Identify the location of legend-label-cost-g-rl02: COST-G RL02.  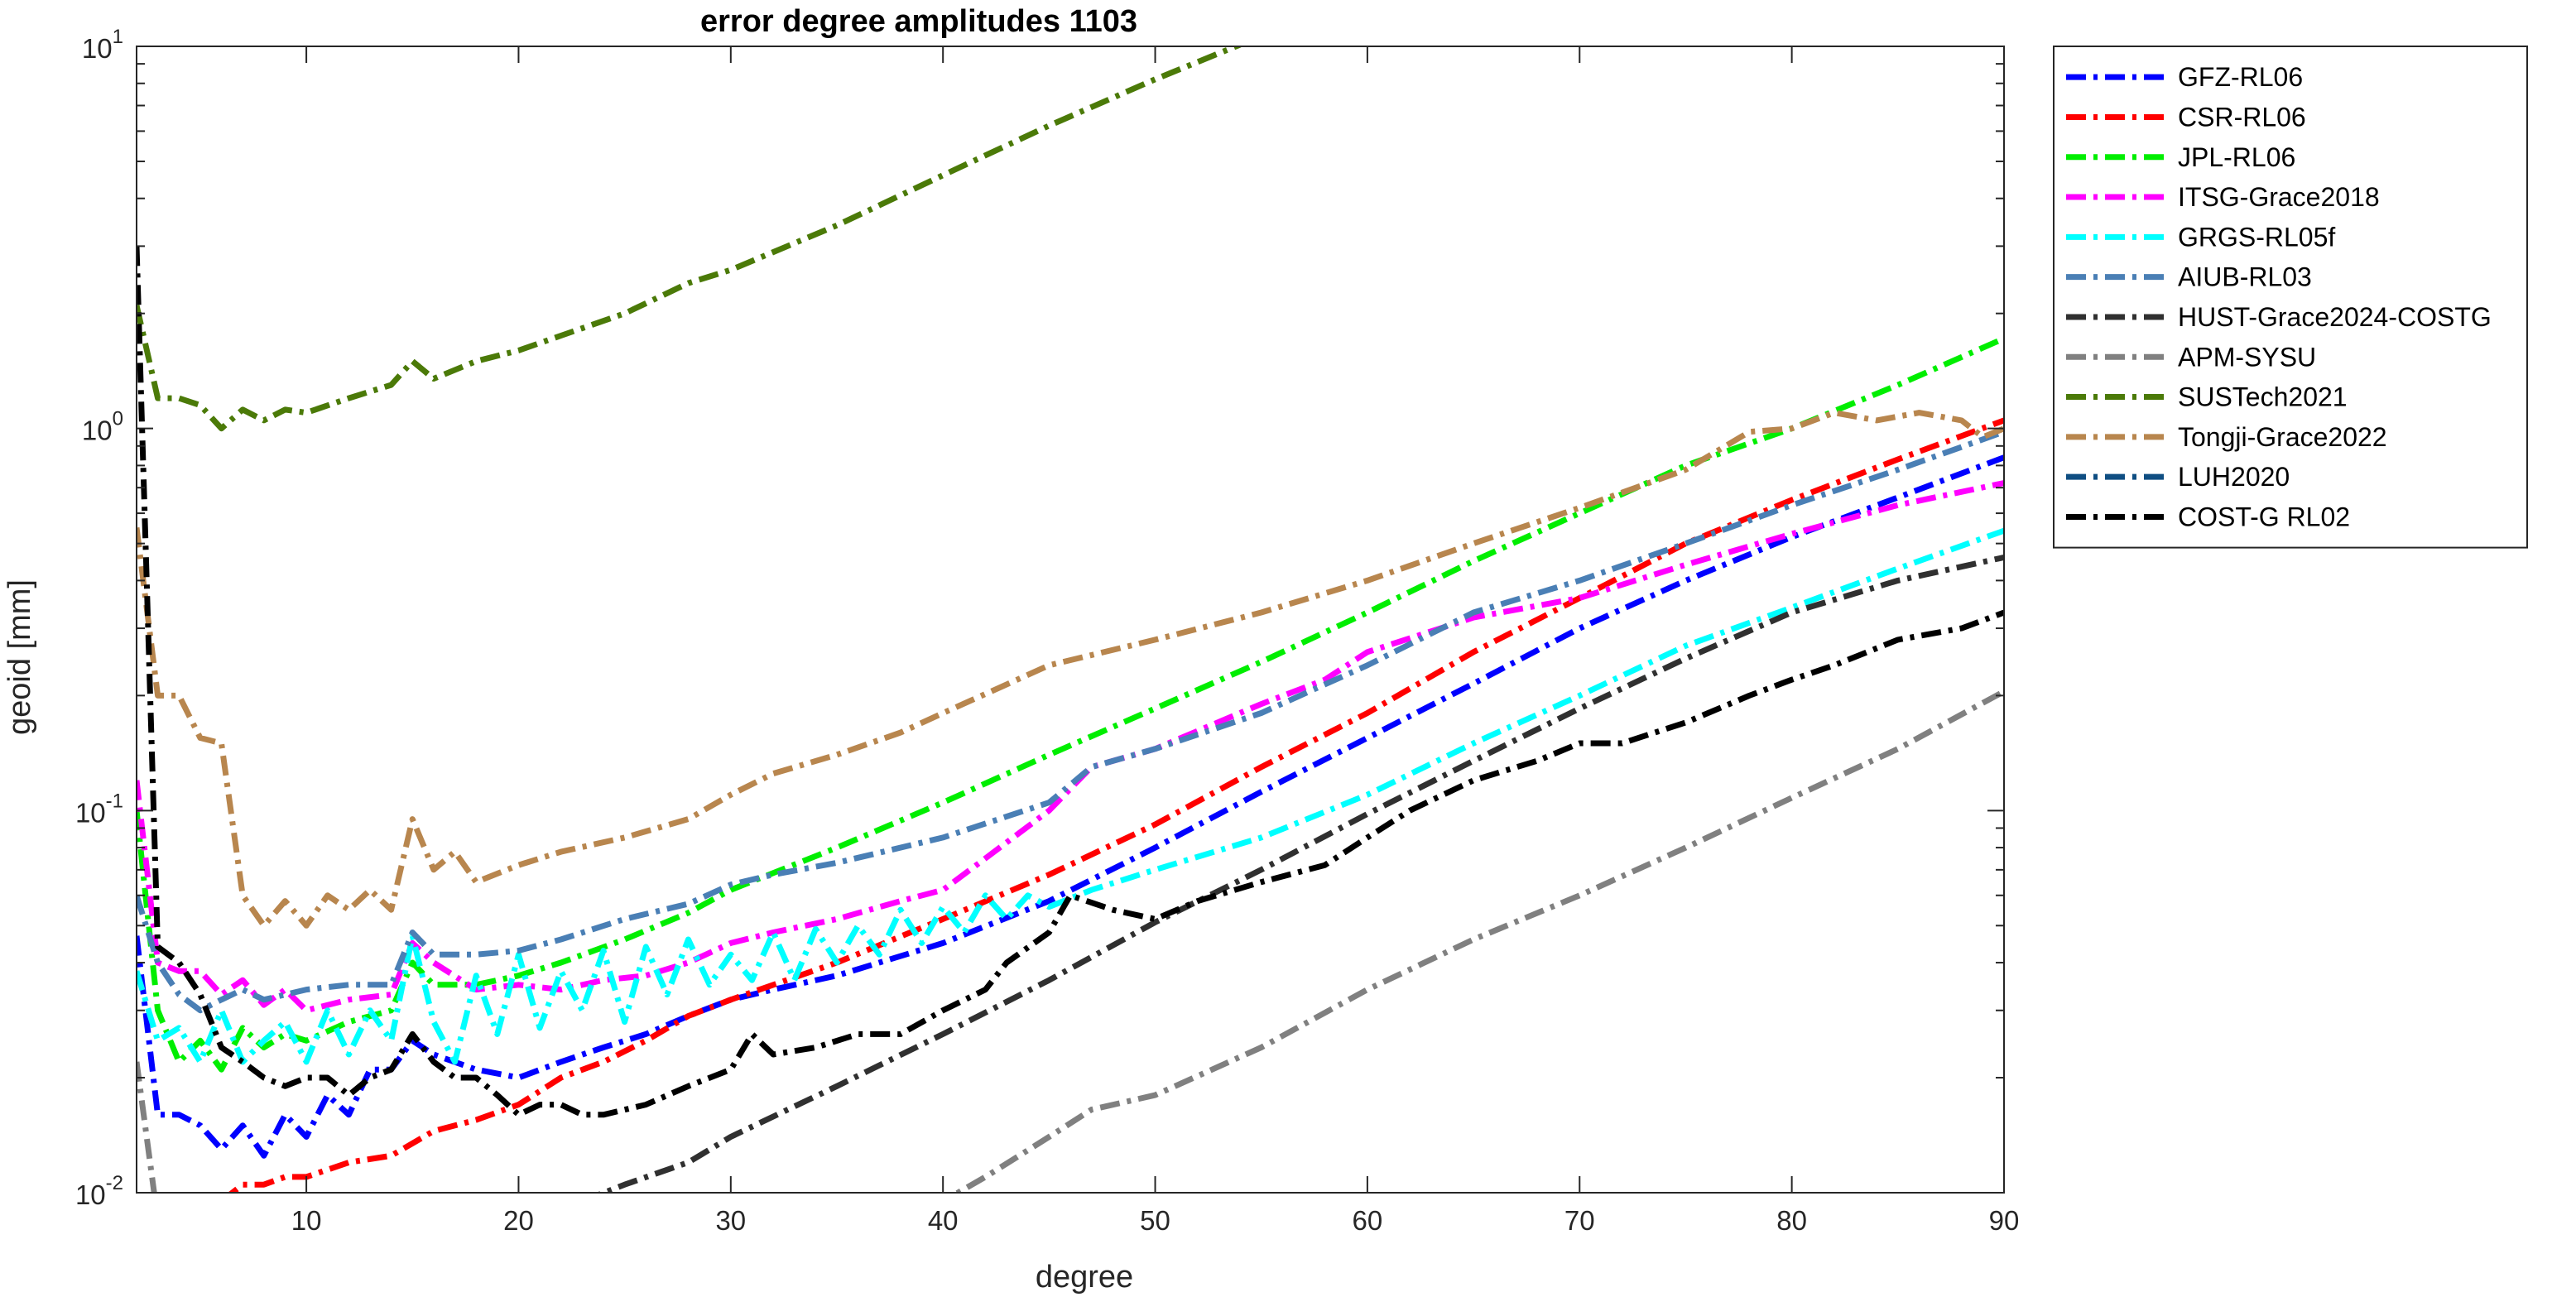
(2264, 516).